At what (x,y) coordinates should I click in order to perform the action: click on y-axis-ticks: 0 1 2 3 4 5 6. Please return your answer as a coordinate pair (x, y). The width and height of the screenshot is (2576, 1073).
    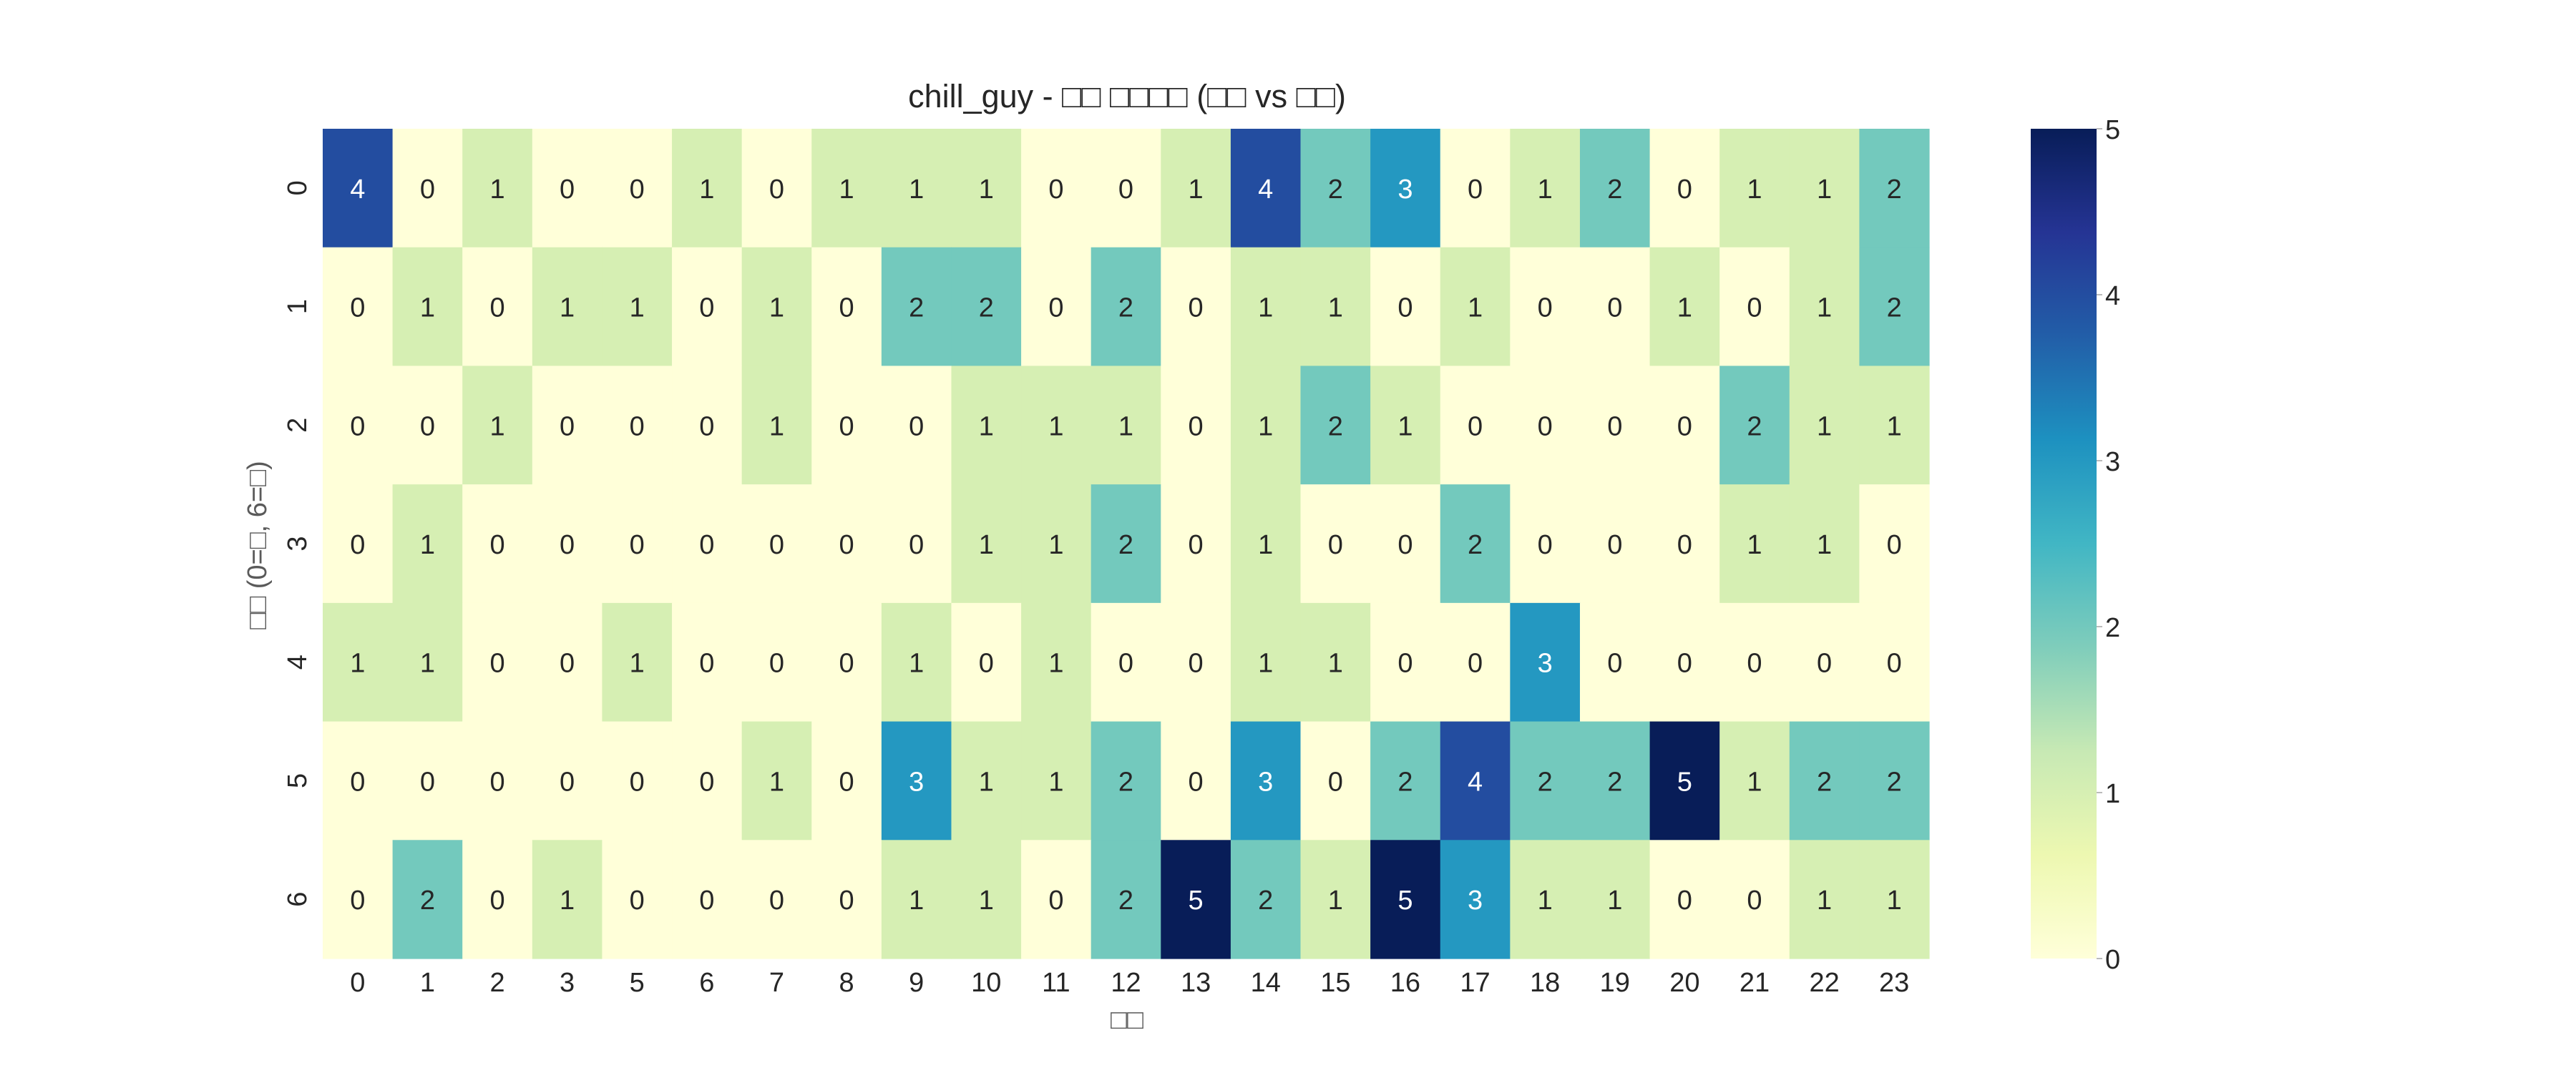
    Looking at the image, I should click on (298, 543).